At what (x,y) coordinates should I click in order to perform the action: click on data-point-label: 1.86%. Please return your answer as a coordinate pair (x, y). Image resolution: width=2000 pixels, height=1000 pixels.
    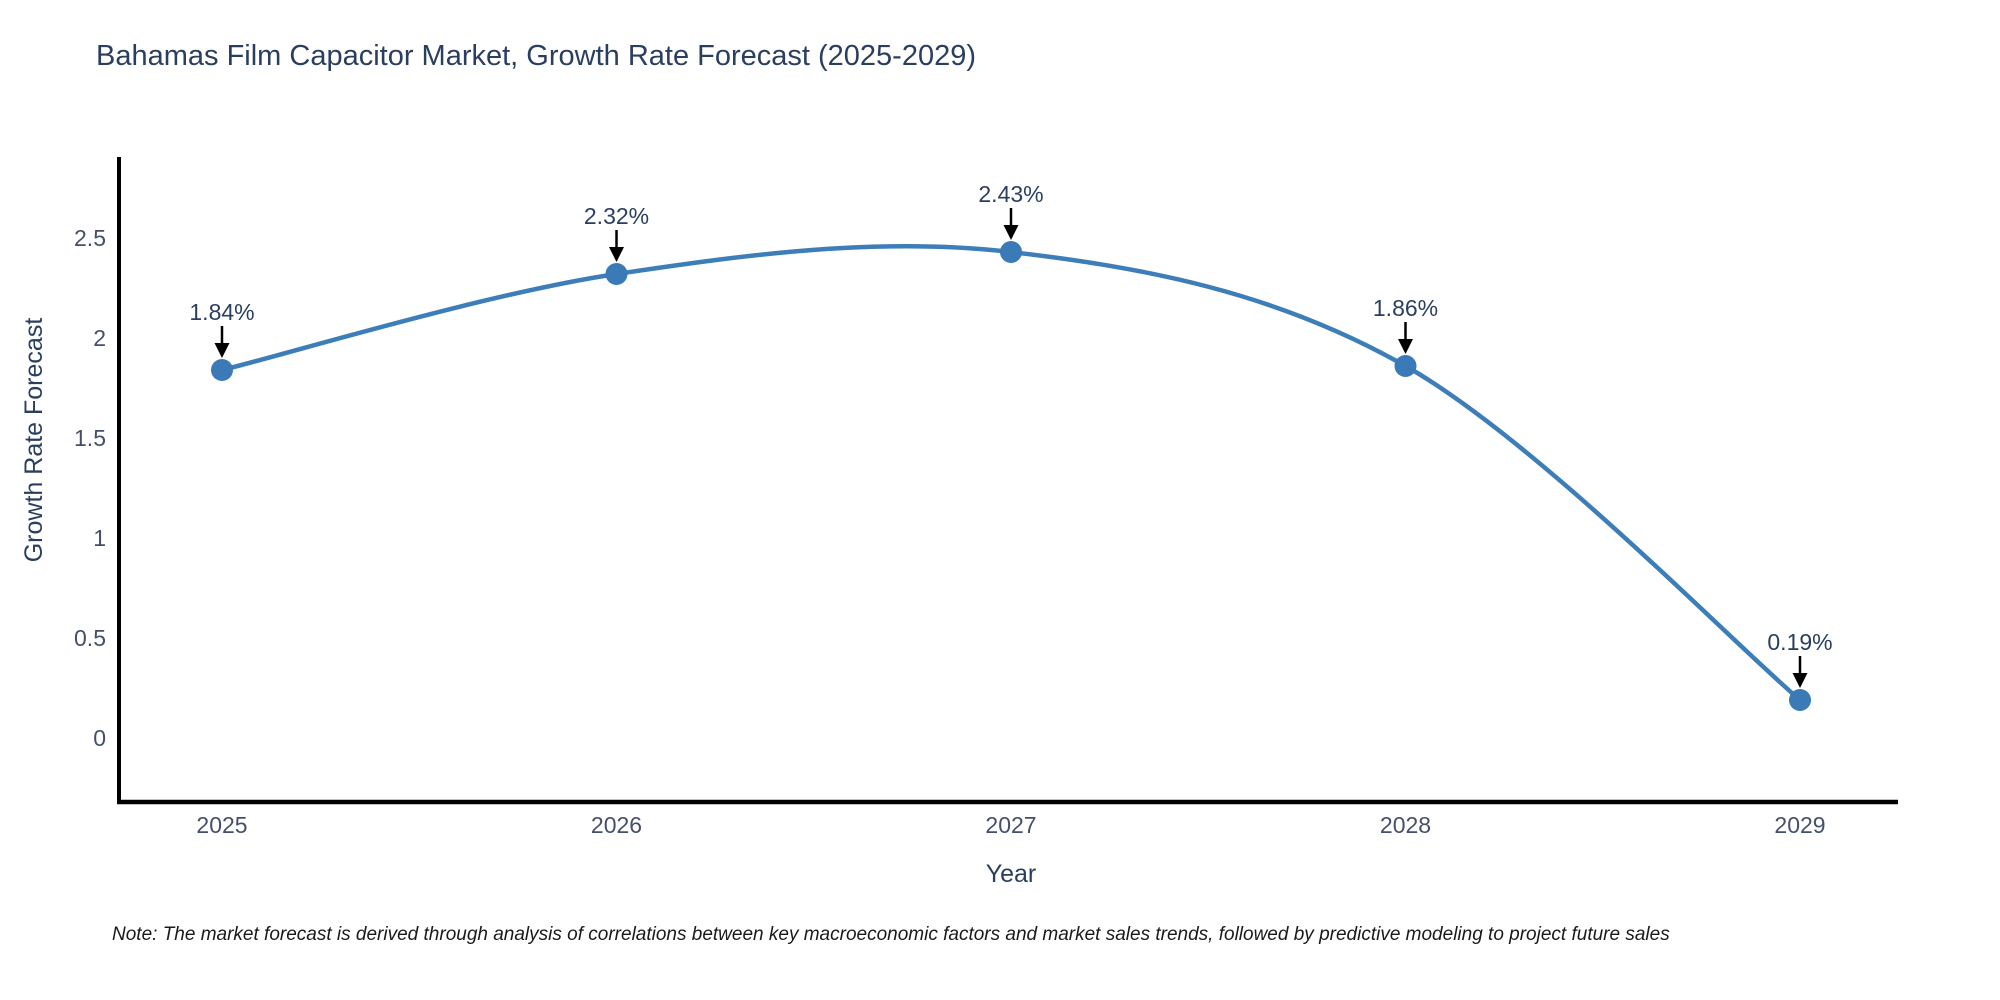
    Looking at the image, I should click on (1405, 308).